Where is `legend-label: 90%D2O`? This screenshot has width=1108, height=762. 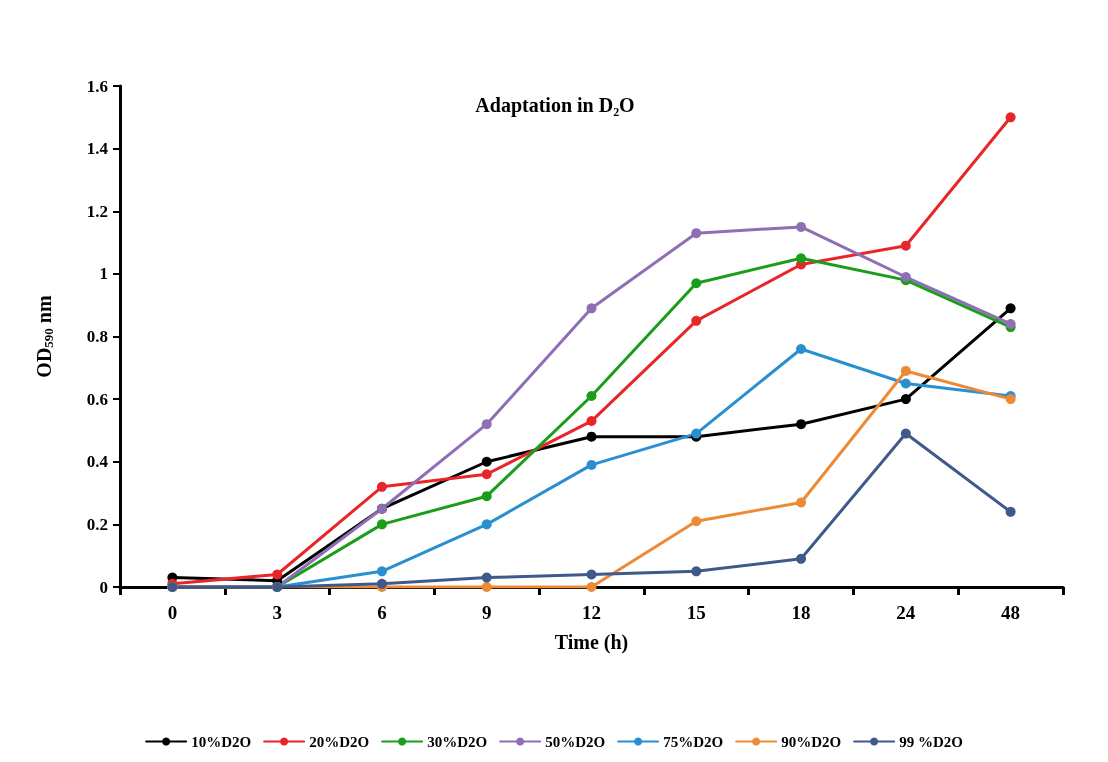
legend-label: 90%D2O is located at coordinates (811, 741).